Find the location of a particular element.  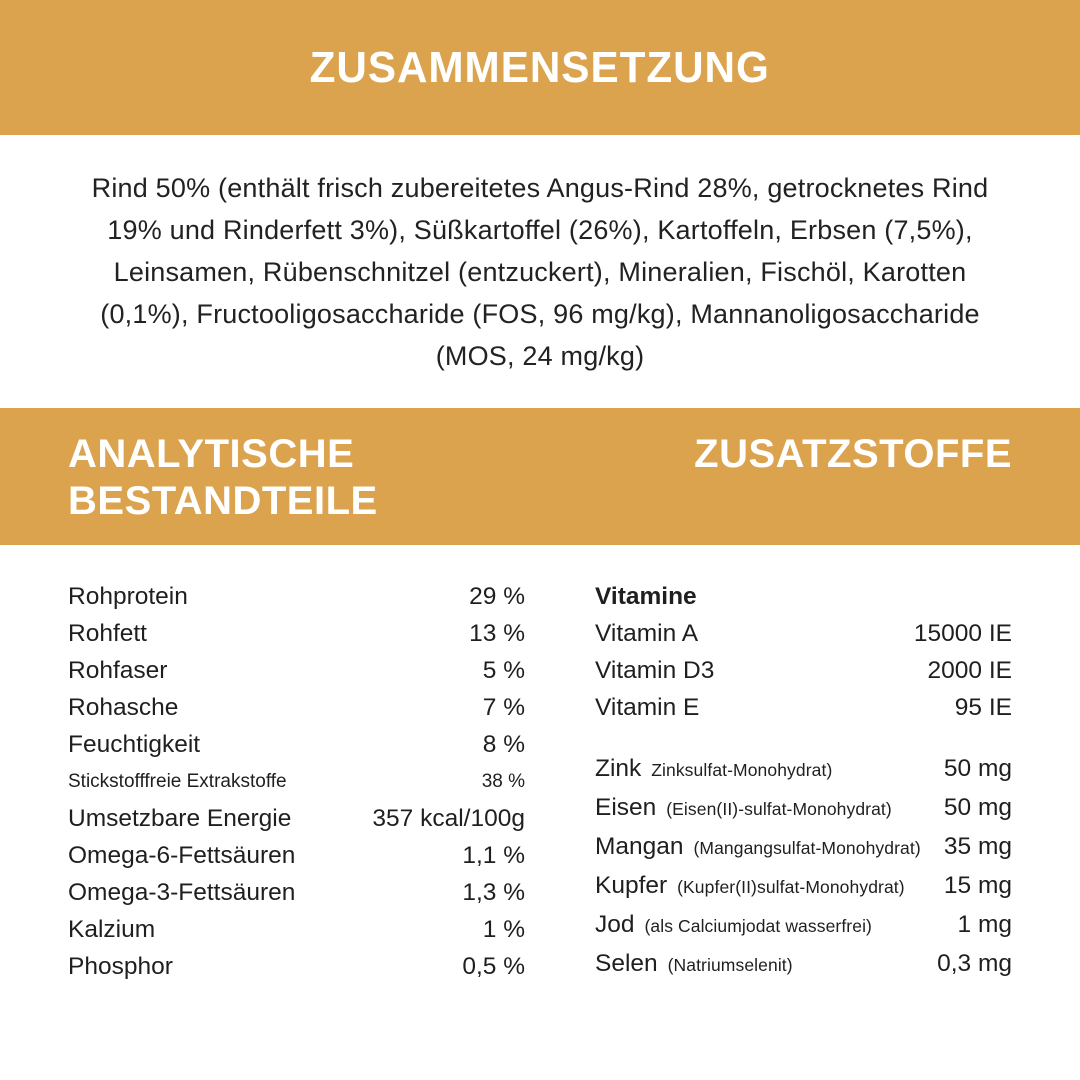

table-row: Mangan (Mangangsulfat-Monohydrat) 35 mg is located at coordinates (803, 847).